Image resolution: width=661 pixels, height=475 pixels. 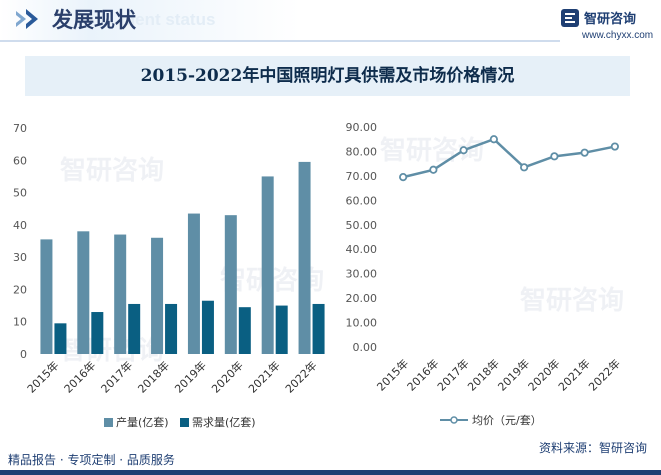 I want to click on price-line, so click(x=509, y=158).